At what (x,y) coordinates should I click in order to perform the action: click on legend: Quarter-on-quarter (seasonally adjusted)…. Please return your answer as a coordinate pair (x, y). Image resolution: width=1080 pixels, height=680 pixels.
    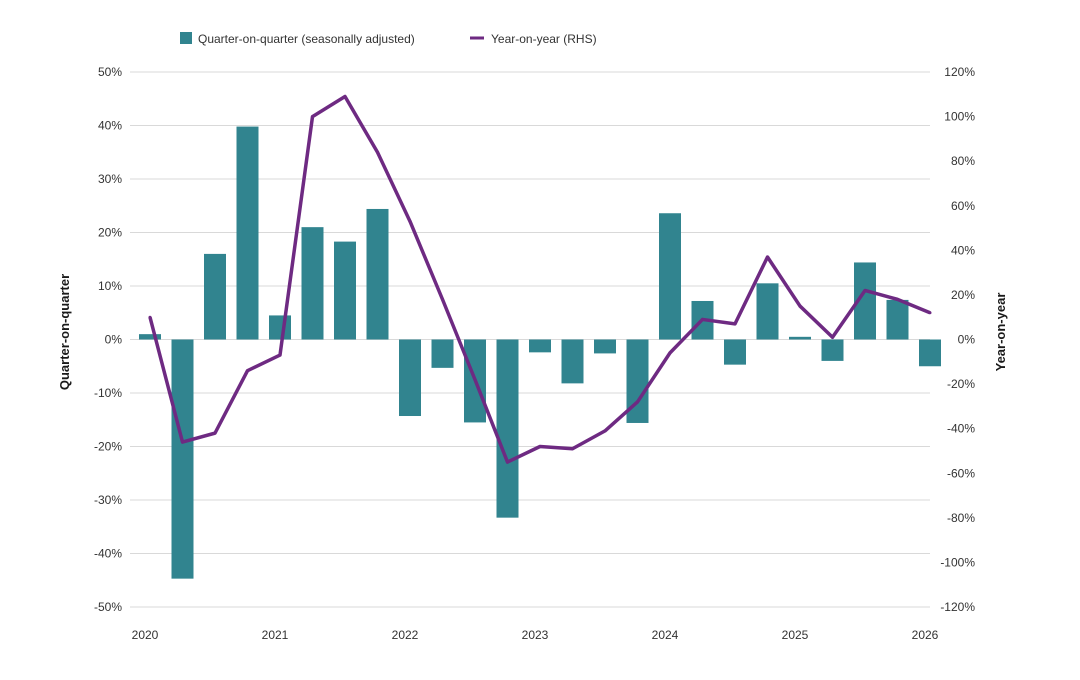
    Looking at the image, I should click on (388, 39).